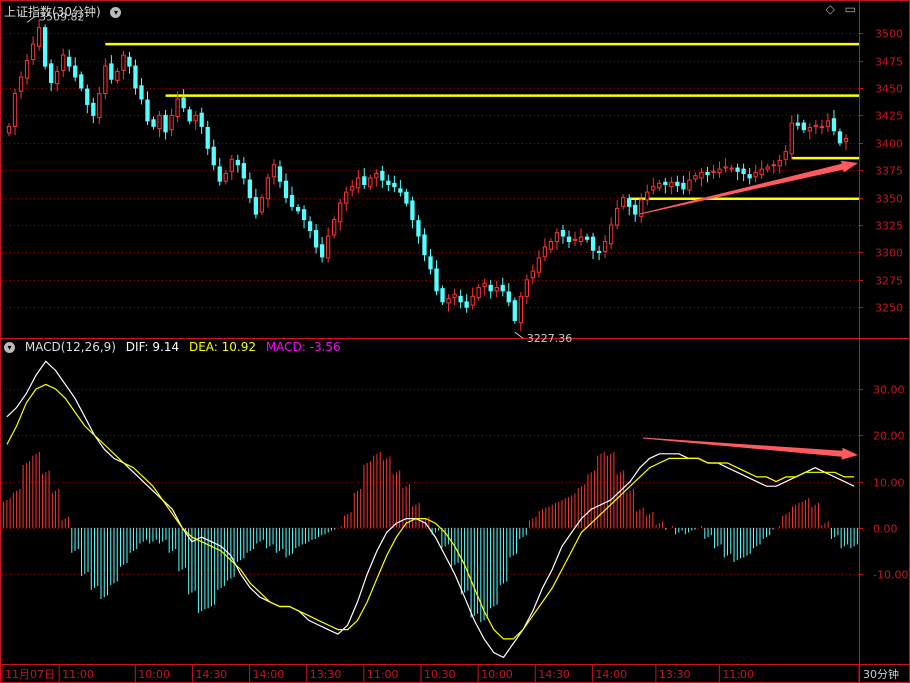  What do you see at coordinates (222, 347) in the screenshot?
I see `macd-dea-label: DEA: 10.92` at bounding box center [222, 347].